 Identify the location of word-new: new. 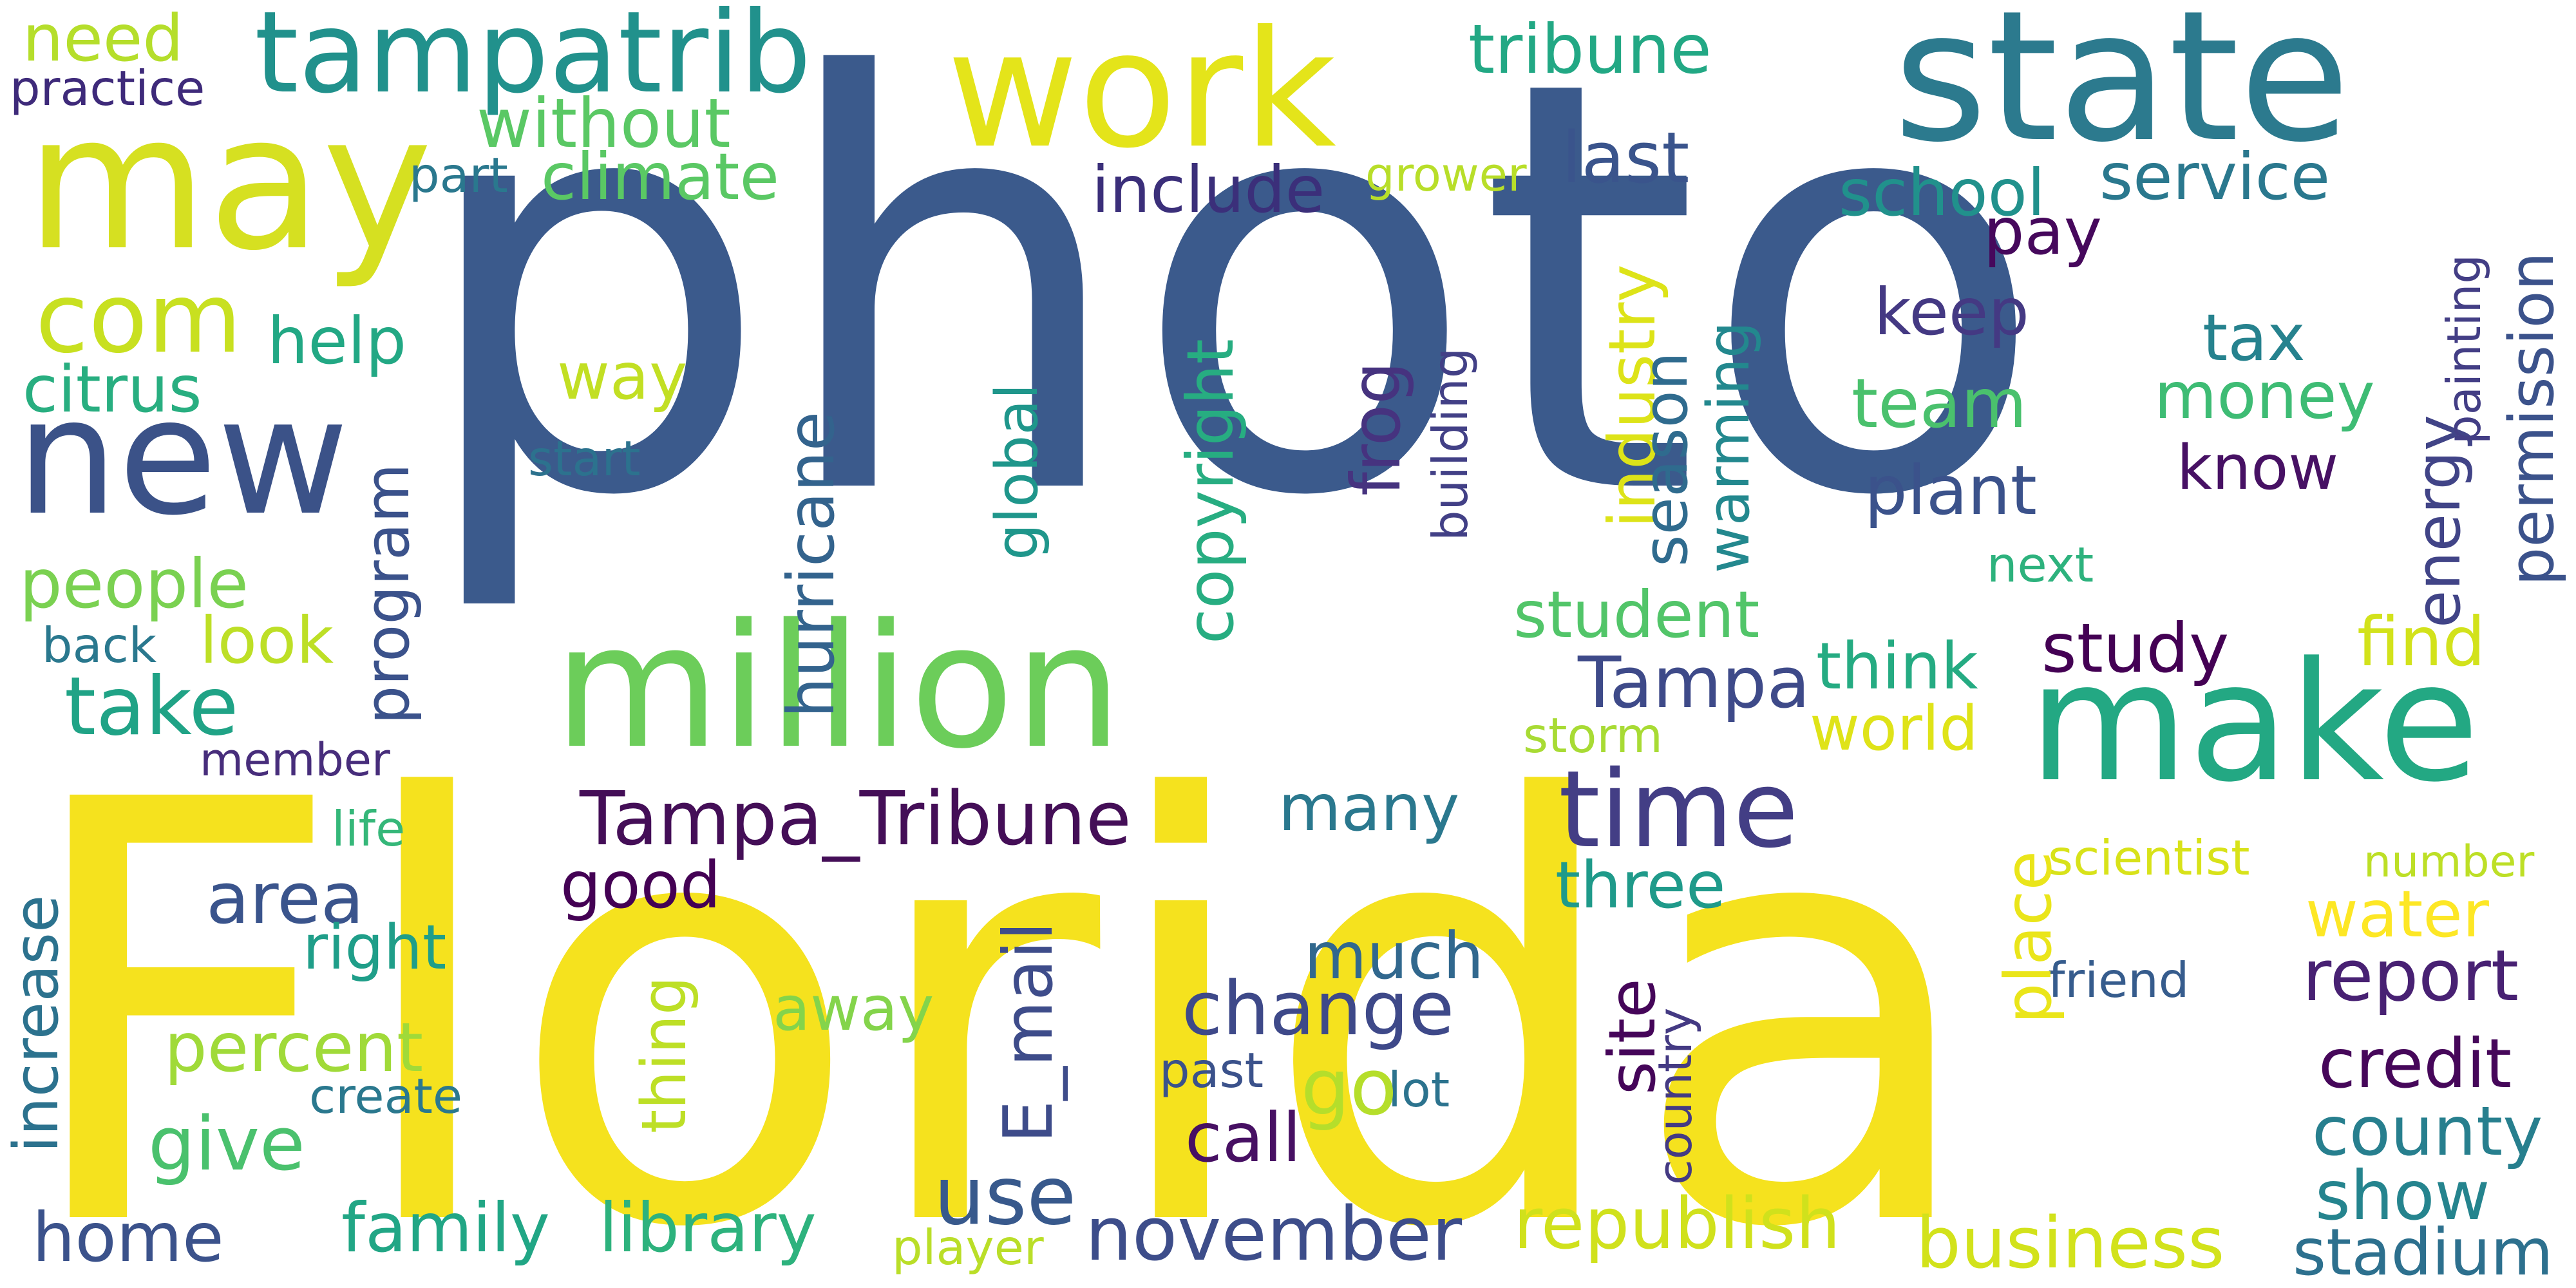
(183, 457).